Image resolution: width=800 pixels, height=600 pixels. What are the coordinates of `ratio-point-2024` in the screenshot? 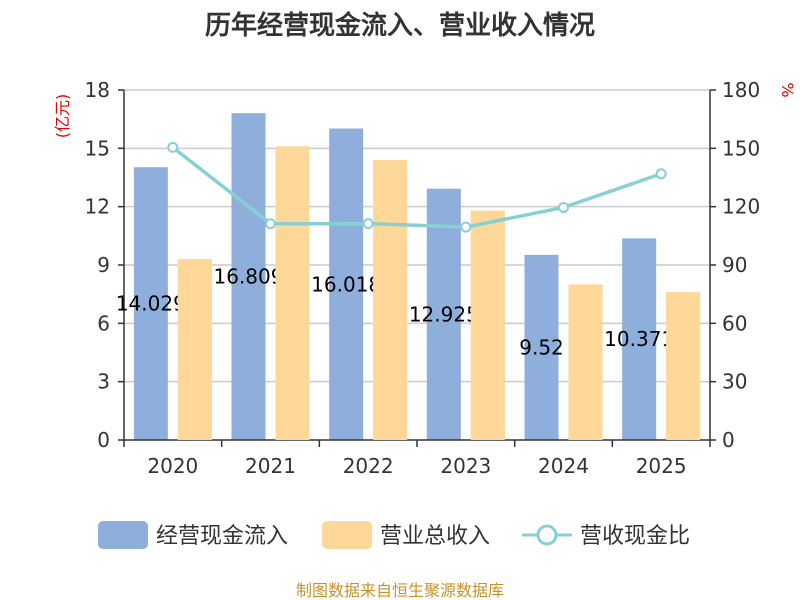 It's located at (563, 207).